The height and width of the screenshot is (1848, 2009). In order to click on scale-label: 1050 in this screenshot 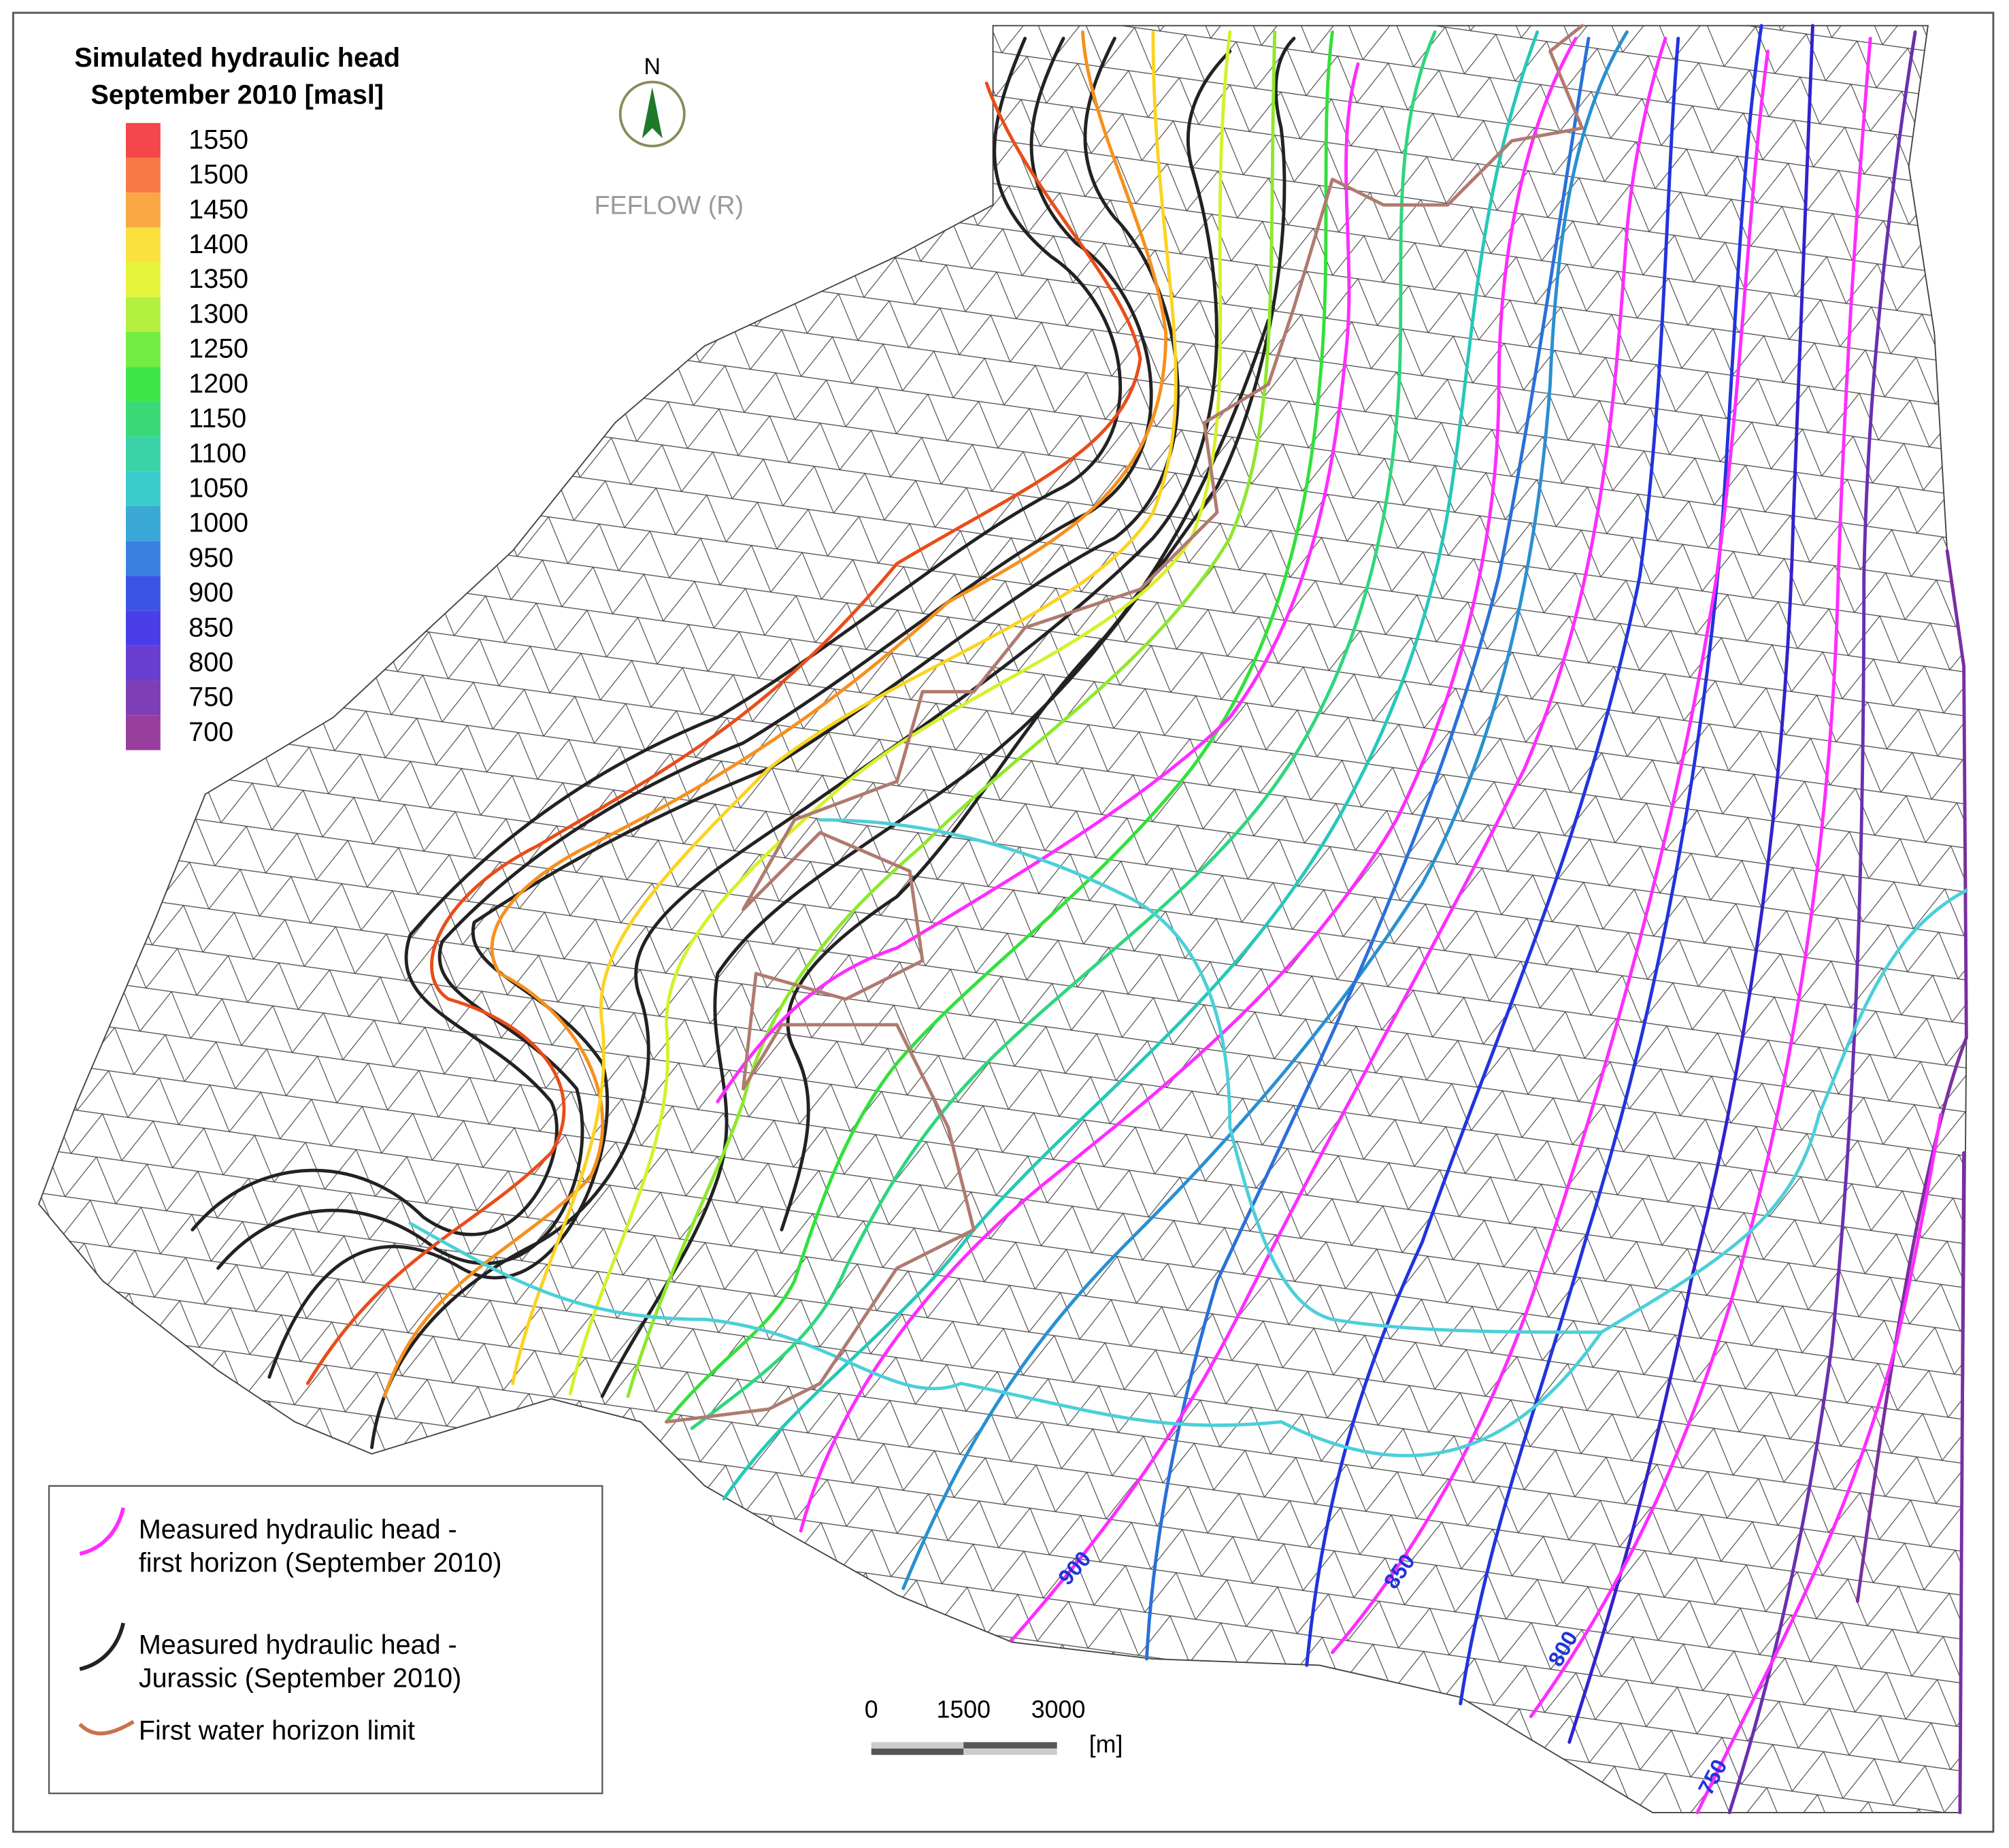, I will do `click(218, 488)`.